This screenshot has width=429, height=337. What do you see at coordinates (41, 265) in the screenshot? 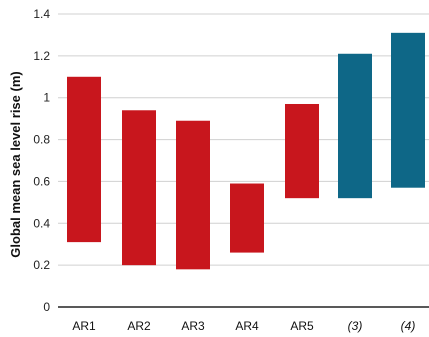
I see `y-tick-label: 0.2` at bounding box center [41, 265].